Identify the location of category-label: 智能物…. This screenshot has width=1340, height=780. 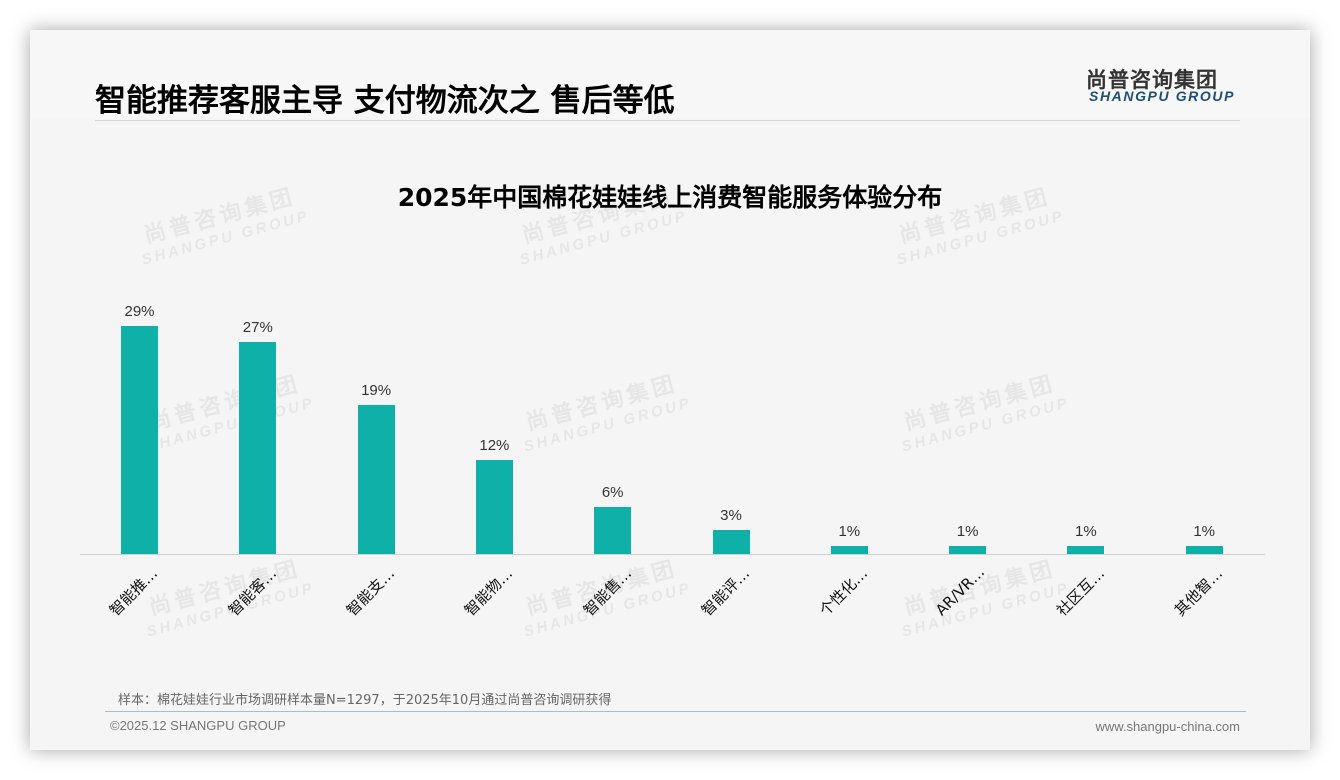
(489, 592).